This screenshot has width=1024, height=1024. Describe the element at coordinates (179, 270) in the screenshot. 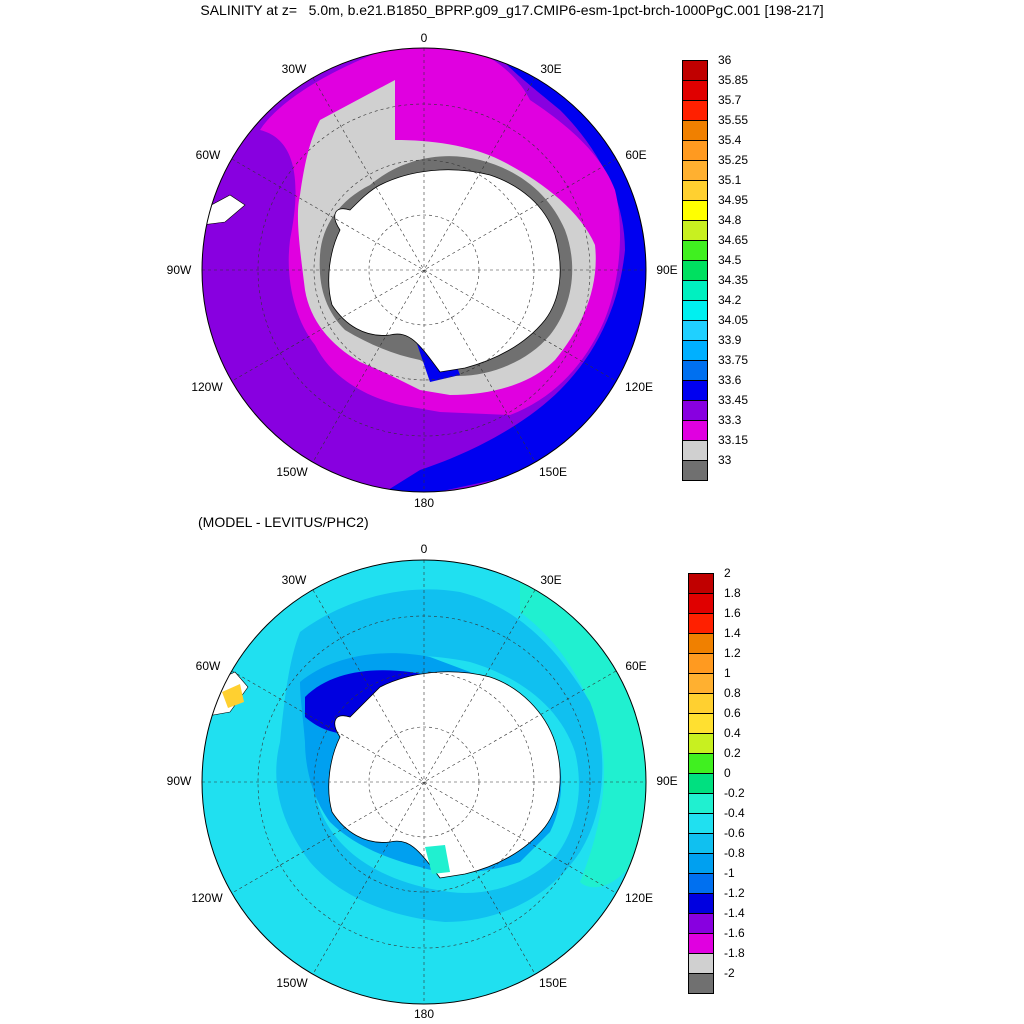

I see `lon-label-90w: 90W` at that location.